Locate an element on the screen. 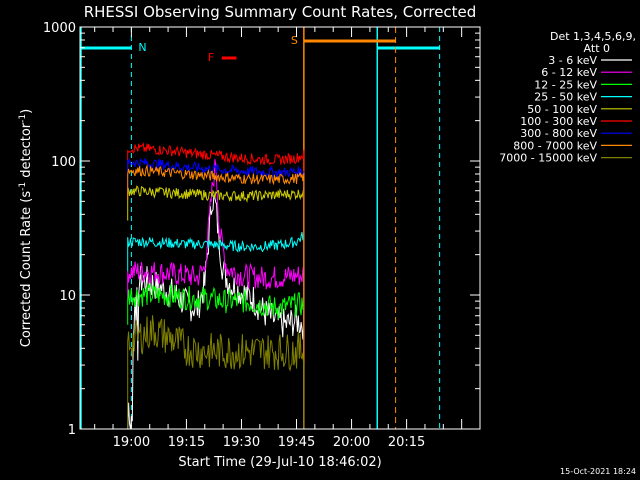 Image resolution: width=640 pixels, height=480 pixels. x-tick-label: 20:15 is located at coordinates (406, 442).